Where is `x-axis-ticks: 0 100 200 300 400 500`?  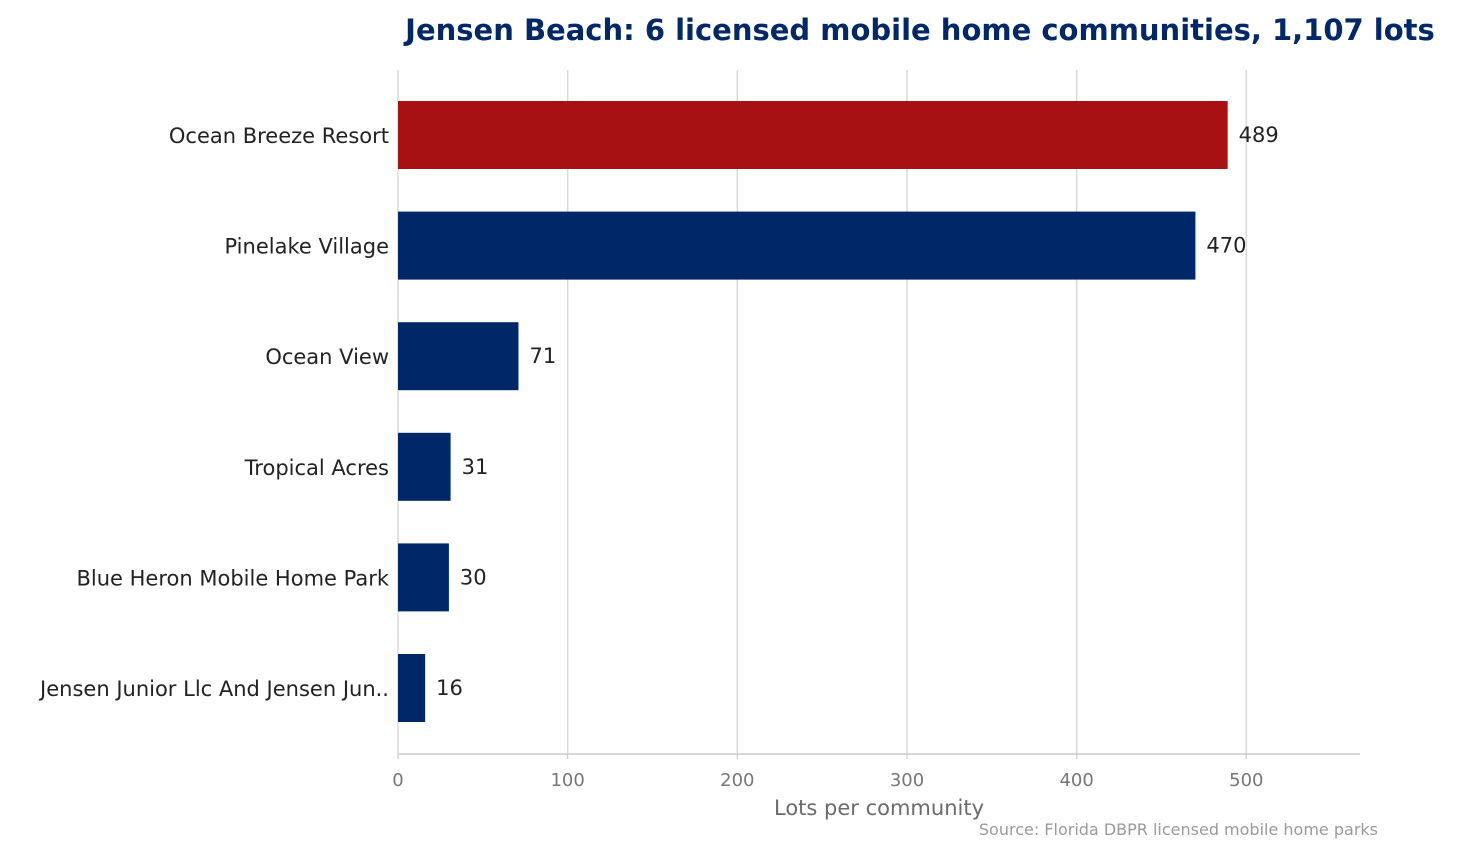
x-axis-ticks: 0 100 200 300 400 500 is located at coordinates (828, 772).